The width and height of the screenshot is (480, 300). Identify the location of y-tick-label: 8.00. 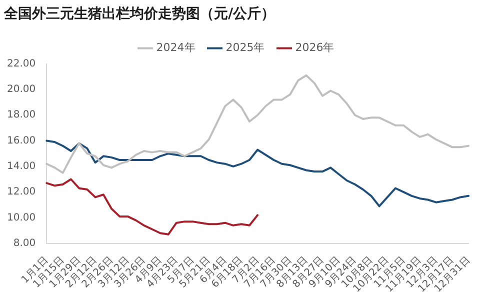
(24, 243).